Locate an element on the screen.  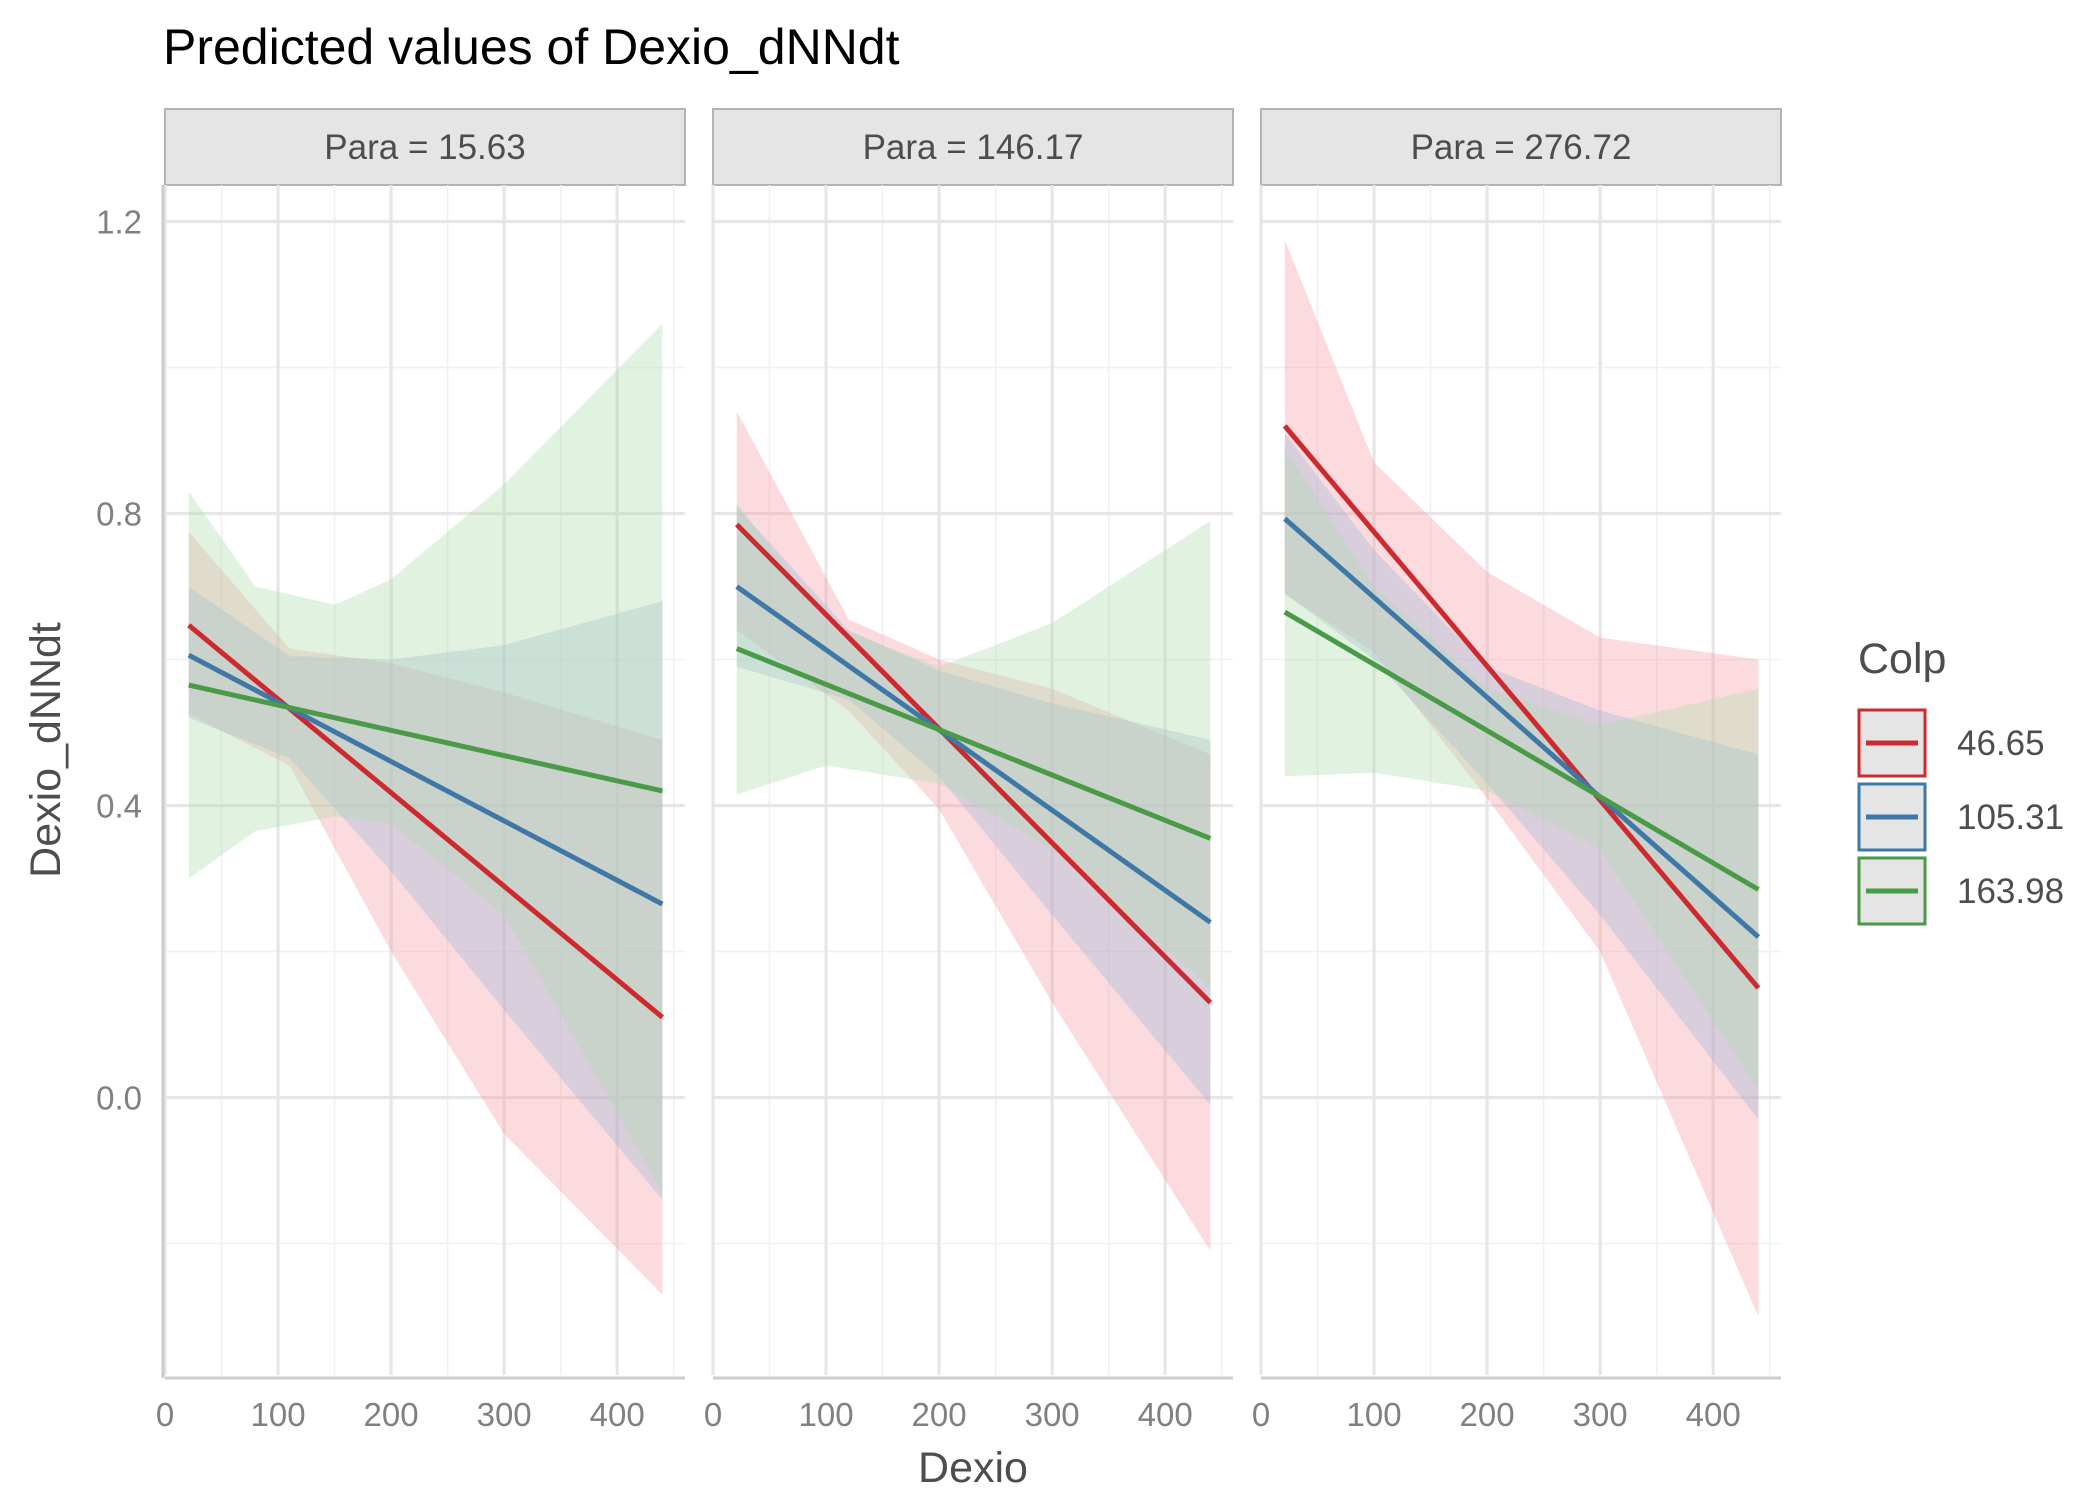
y-tick-label: 1.2 is located at coordinates (119, 222).